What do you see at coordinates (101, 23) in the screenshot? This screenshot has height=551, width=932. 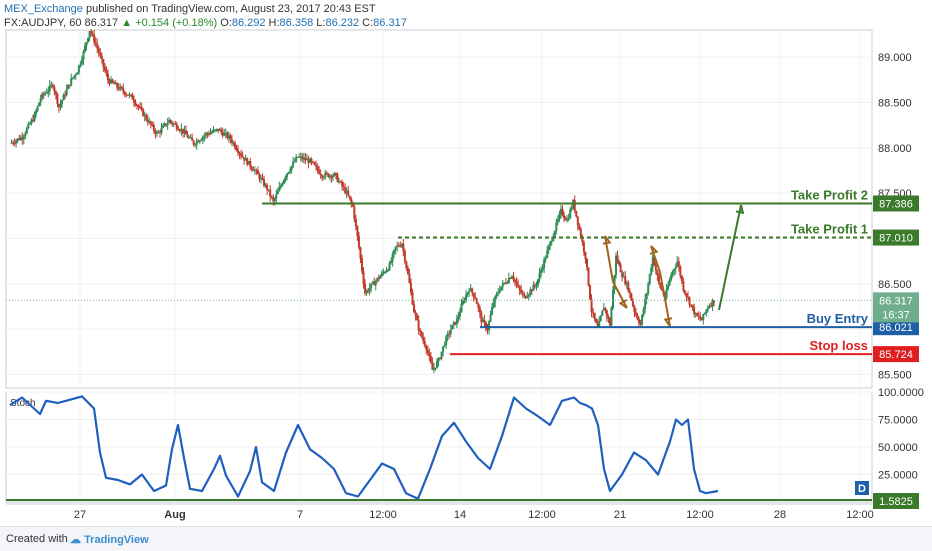 I see `last-price: 86.317` at bounding box center [101, 23].